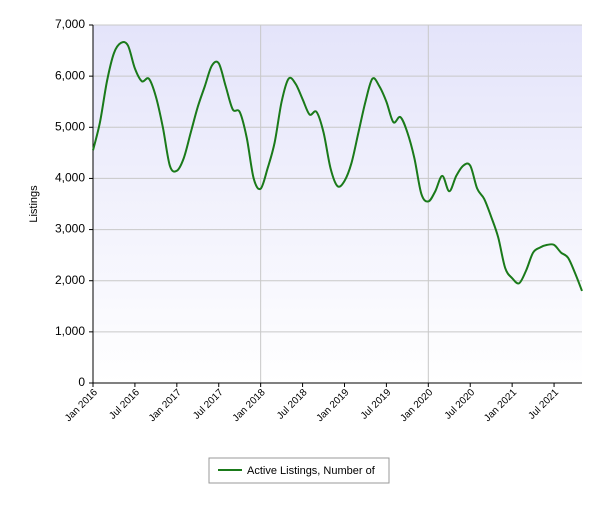 This screenshot has height=505, width=600. Describe the element at coordinates (500, 405) in the screenshot. I see `x-tick-label: Jan 2021` at that location.